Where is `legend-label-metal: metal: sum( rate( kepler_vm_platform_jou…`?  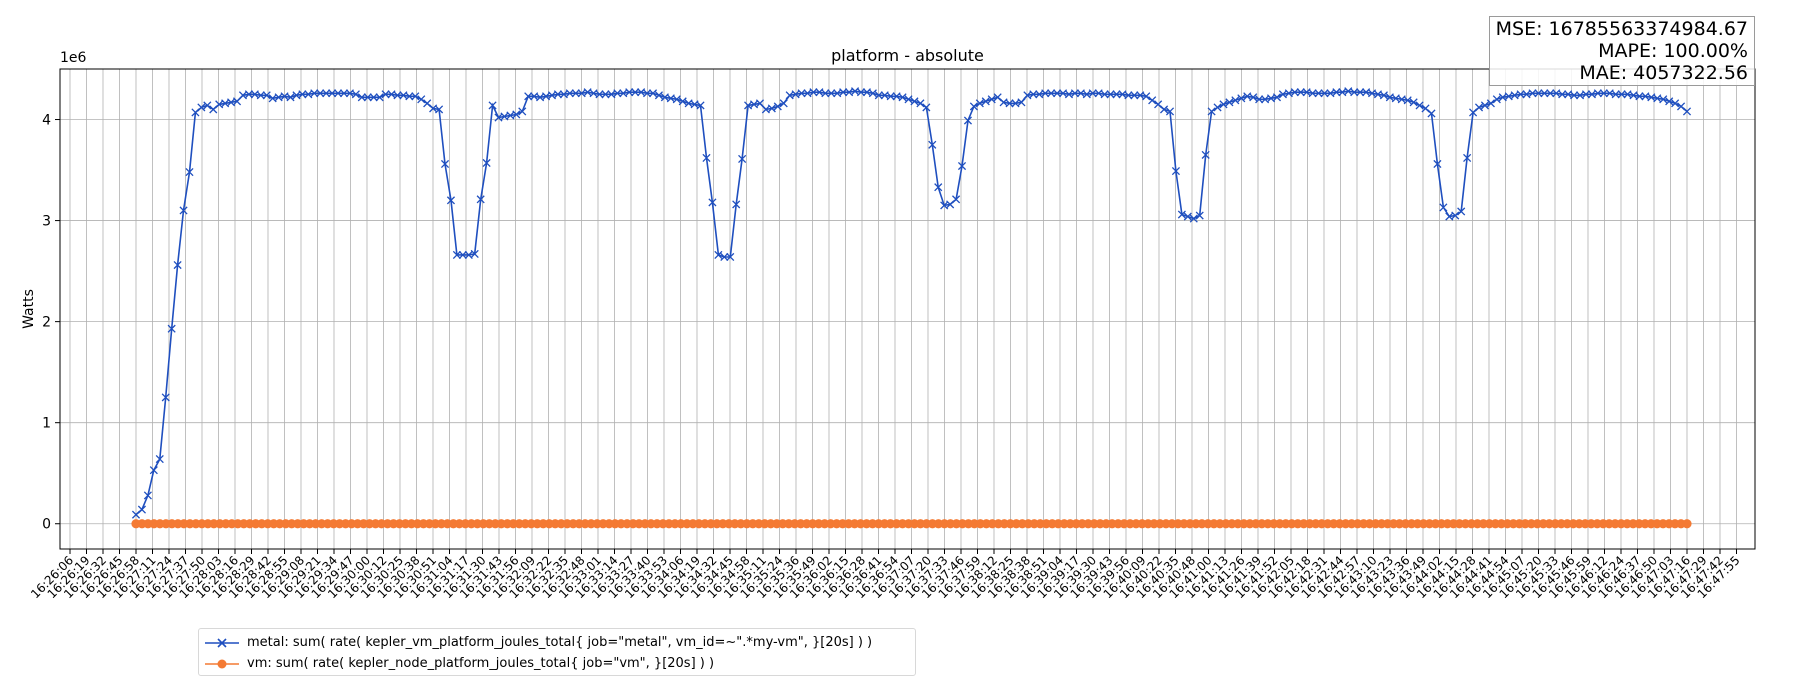
legend-label-metal: metal: sum( rate( kepler_vm_platform_jou… is located at coordinates (560, 642).